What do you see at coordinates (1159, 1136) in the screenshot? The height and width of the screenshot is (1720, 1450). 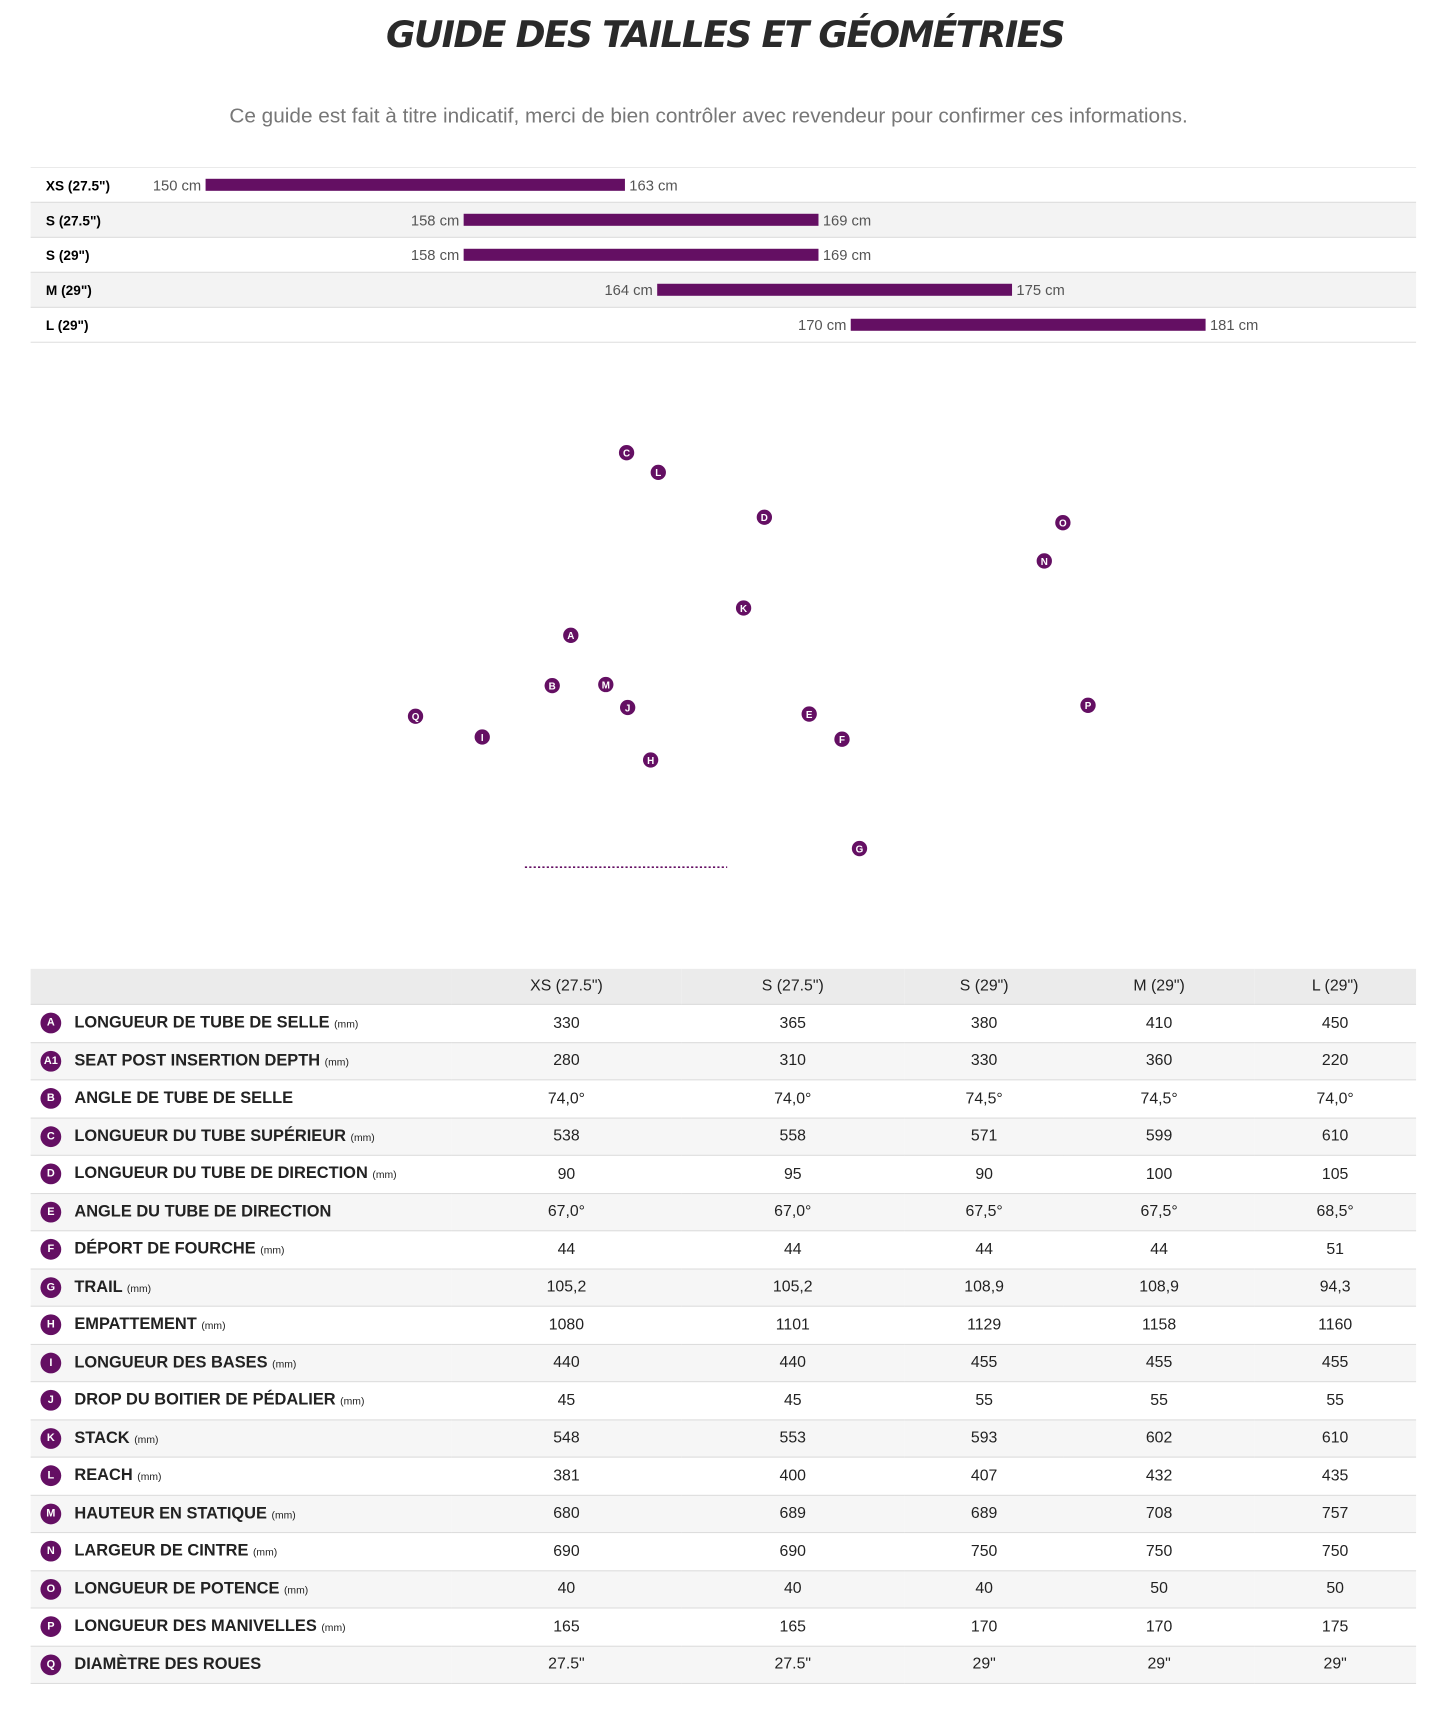 I see `cell-value: 599` at bounding box center [1159, 1136].